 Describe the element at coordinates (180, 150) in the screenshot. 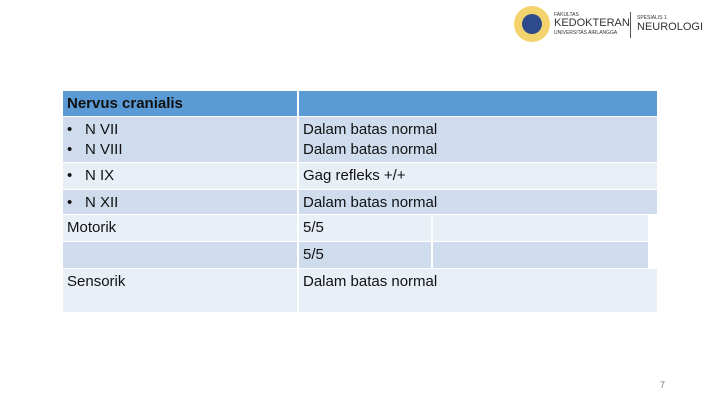

I see `bullet: N VIII` at that location.